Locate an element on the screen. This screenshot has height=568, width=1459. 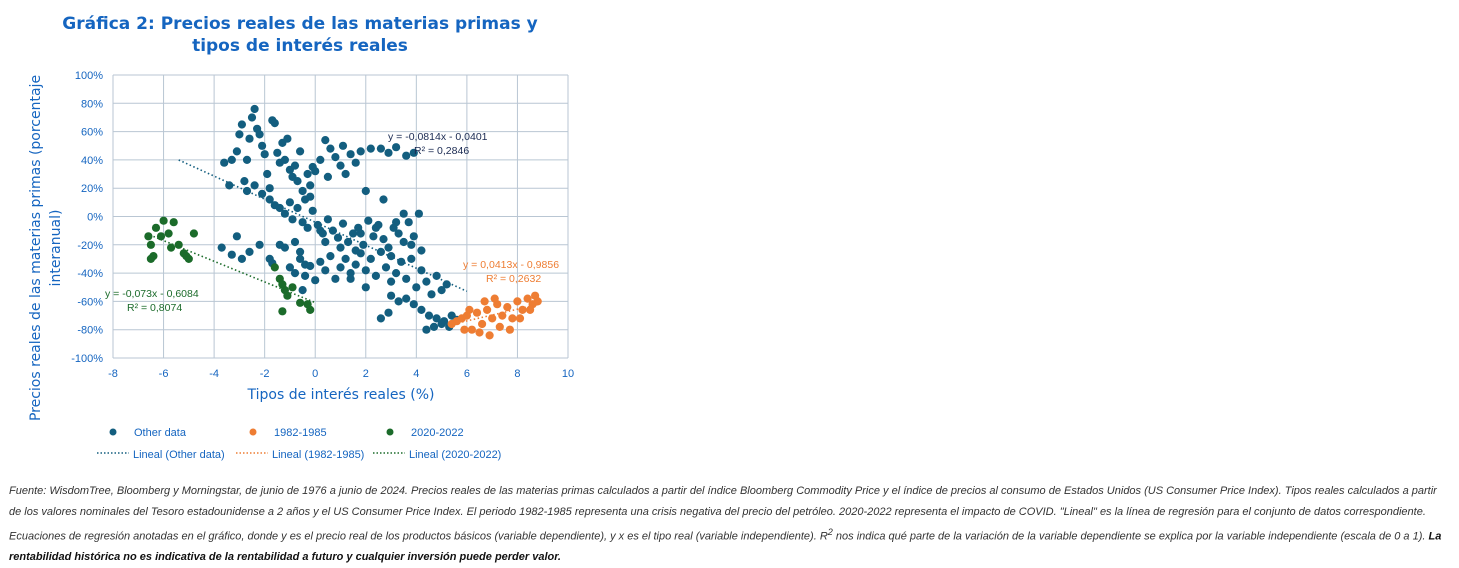
x-tick-label: -6 is located at coordinates (164, 374).